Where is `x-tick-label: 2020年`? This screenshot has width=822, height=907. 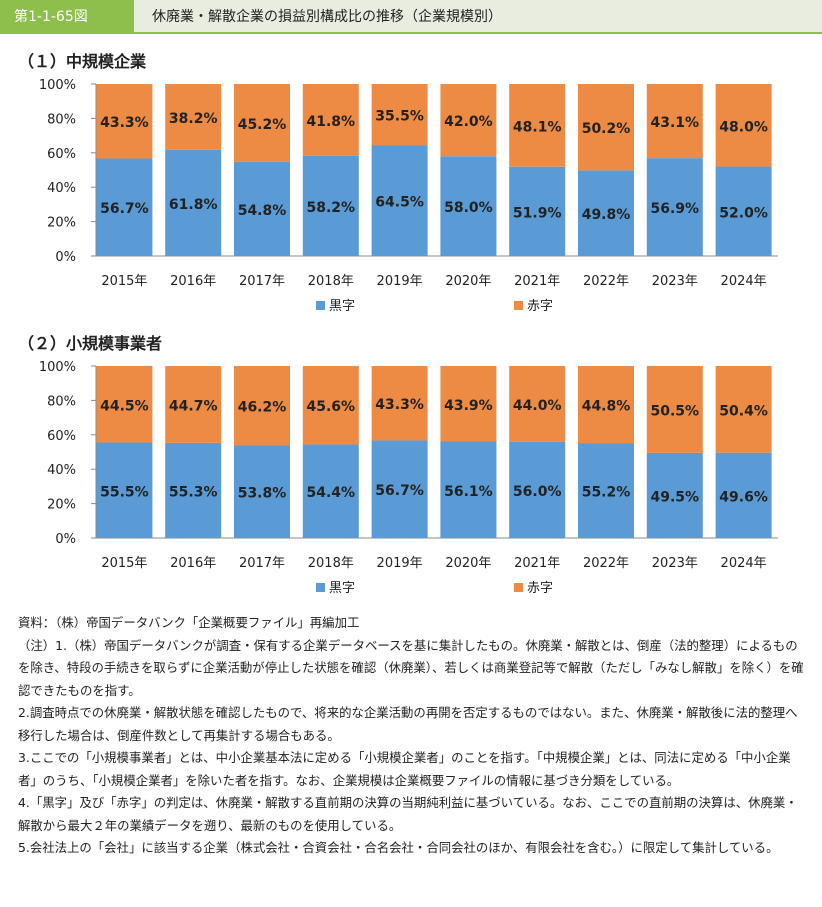
x-tick-label: 2020年 is located at coordinates (468, 281).